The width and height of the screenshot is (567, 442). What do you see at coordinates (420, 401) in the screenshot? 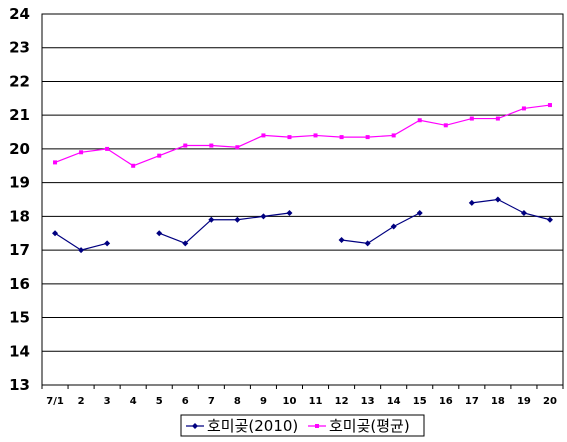
I see `x-tick-label: 15` at bounding box center [420, 401].